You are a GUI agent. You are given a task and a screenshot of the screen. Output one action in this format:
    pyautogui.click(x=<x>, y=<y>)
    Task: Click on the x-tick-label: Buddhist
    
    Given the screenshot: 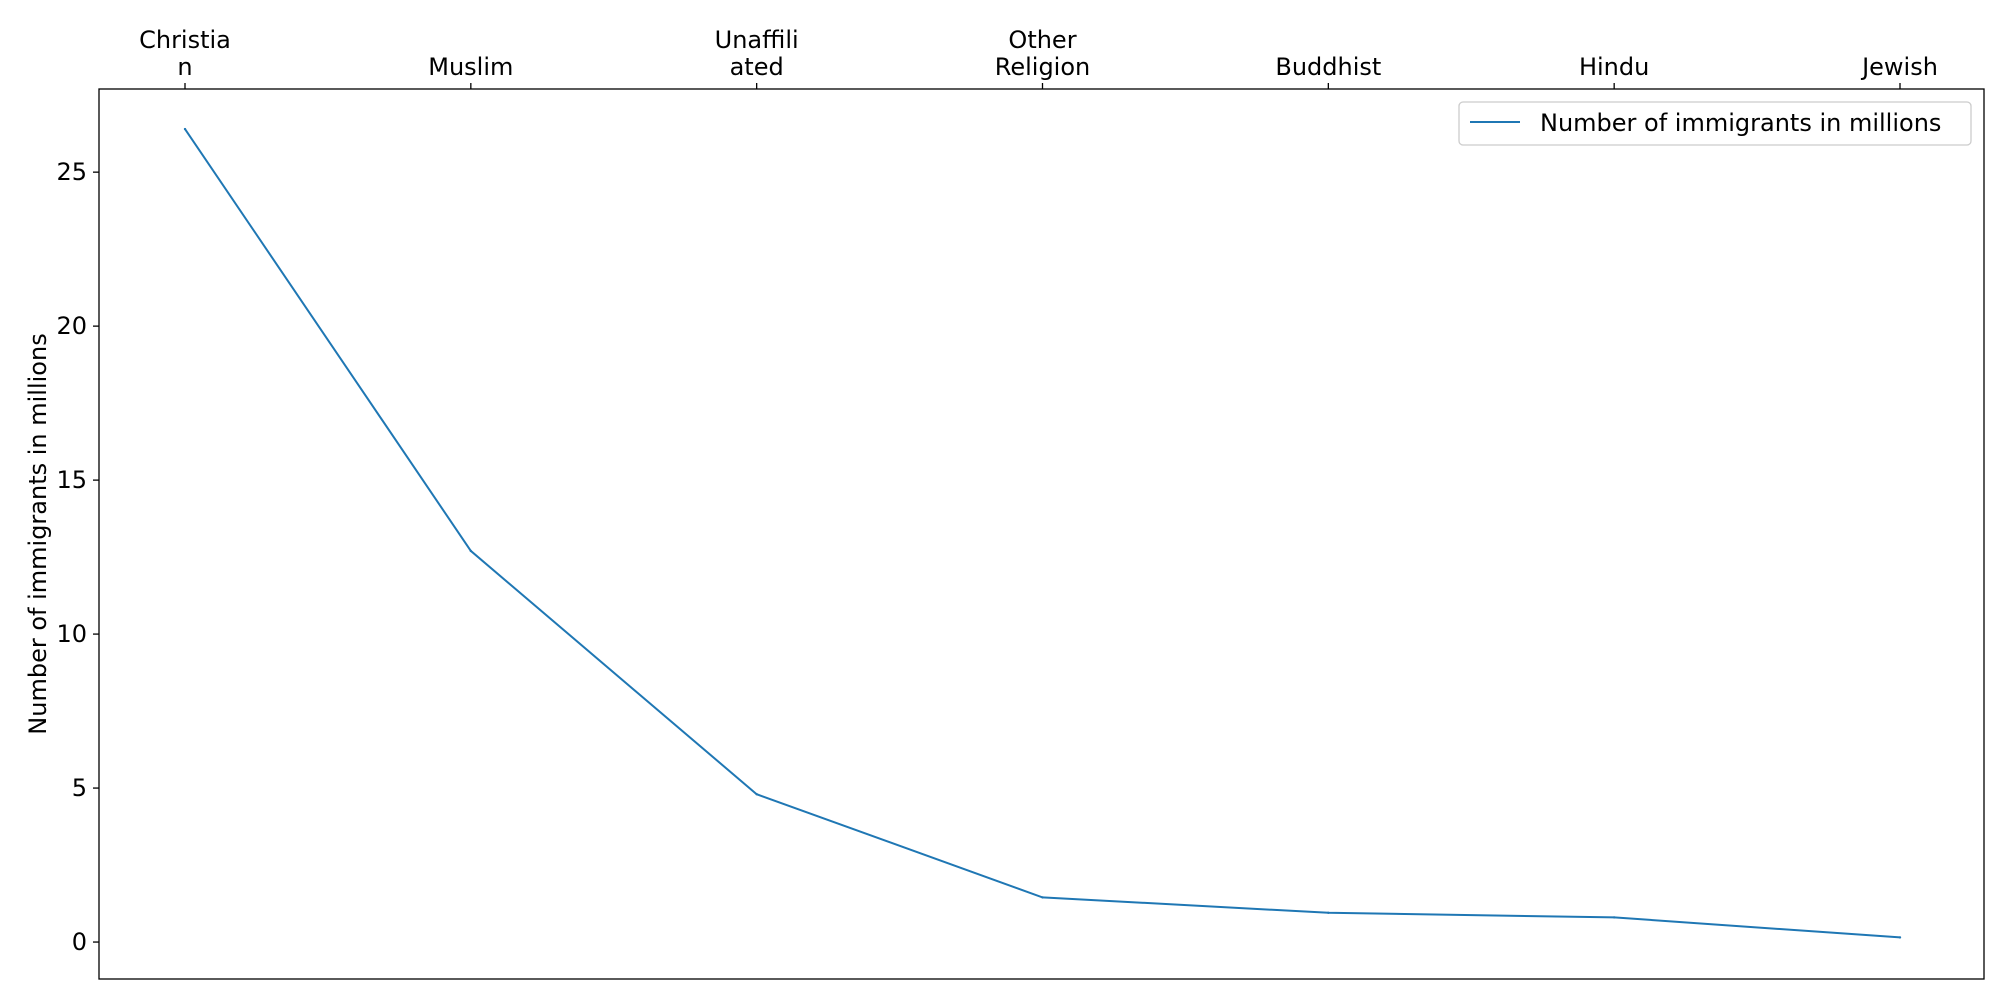 What is the action you would take?
    pyautogui.click(x=1328, y=67)
    